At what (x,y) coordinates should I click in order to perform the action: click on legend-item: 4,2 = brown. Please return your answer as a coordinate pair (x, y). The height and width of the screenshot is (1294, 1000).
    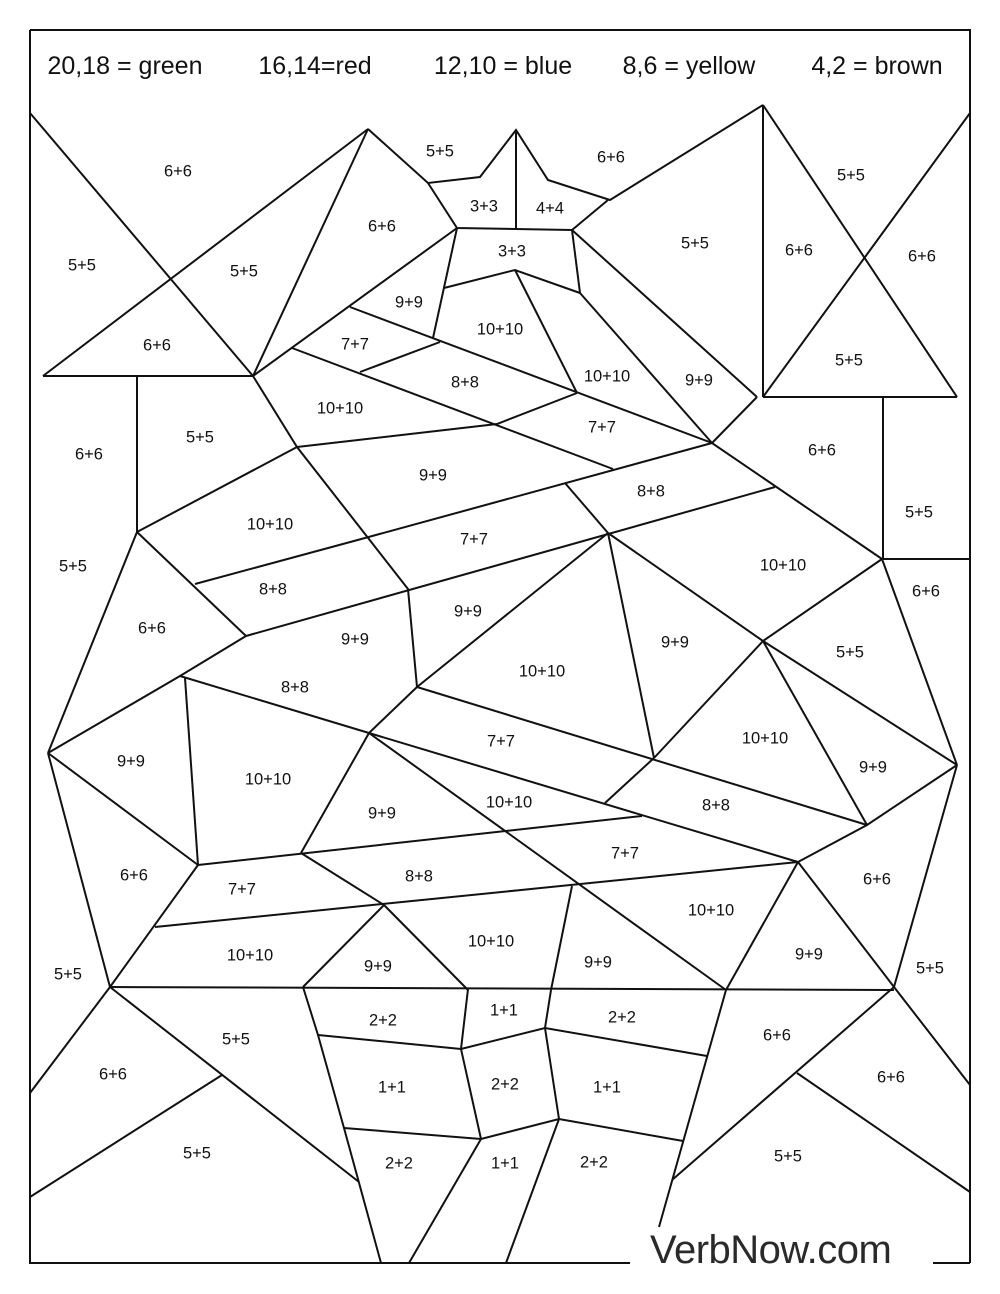
    Looking at the image, I should click on (877, 66).